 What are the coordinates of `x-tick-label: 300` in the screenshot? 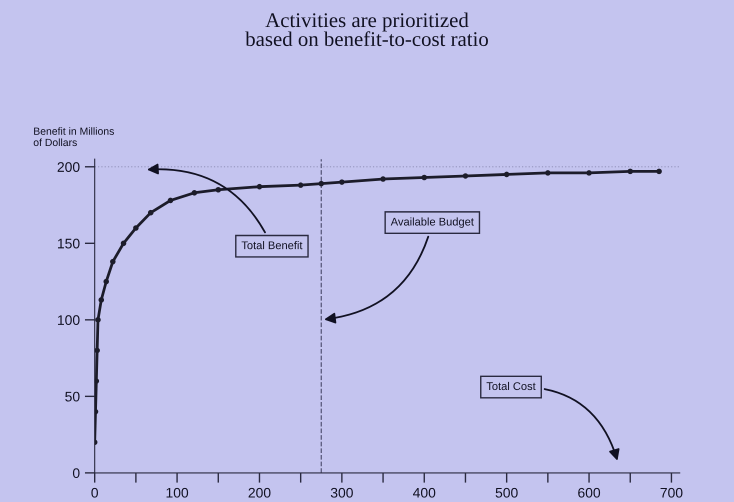 It's located at (341, 493).